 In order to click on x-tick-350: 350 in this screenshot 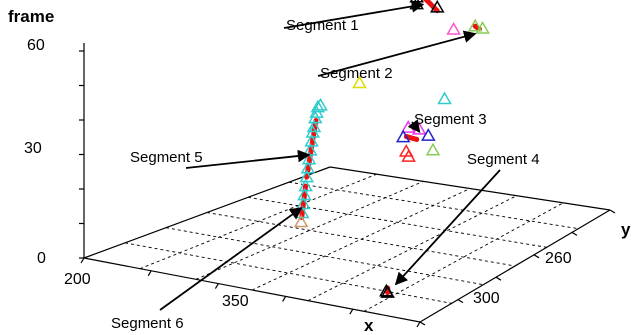, I will do `click(235, 301)`.